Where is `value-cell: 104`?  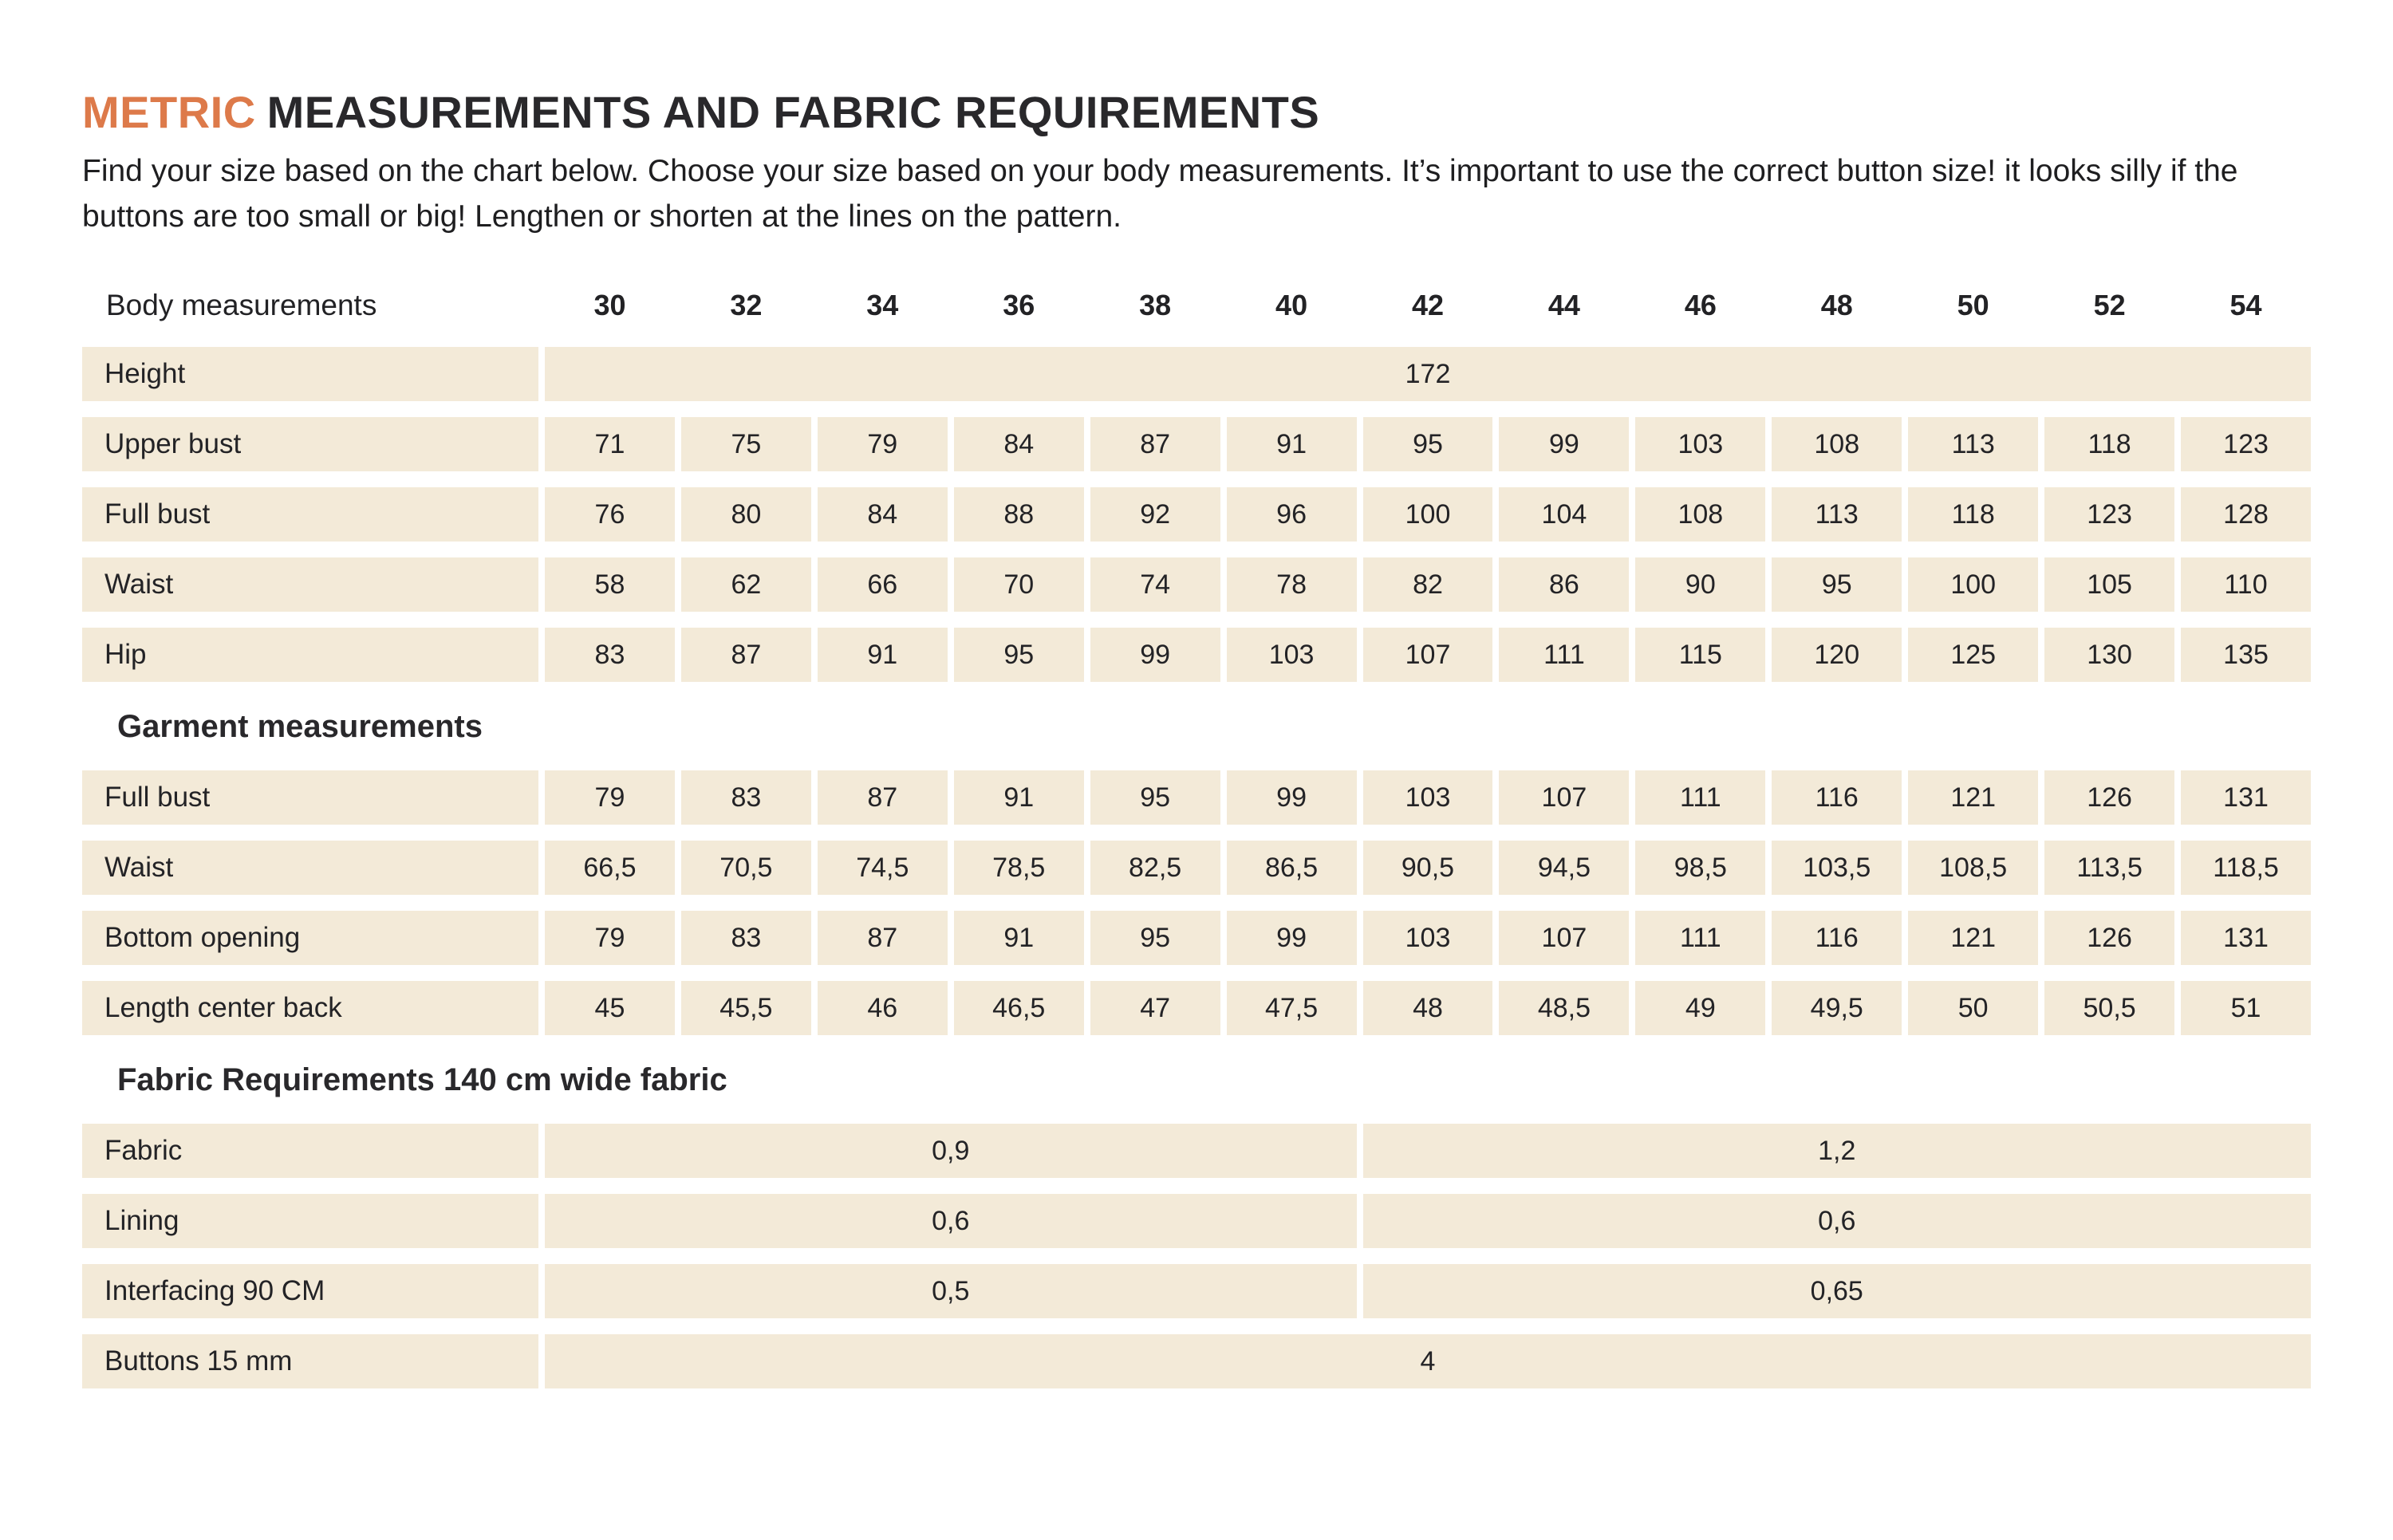
value-cell: 104 is located at coordinates (1564, 514).